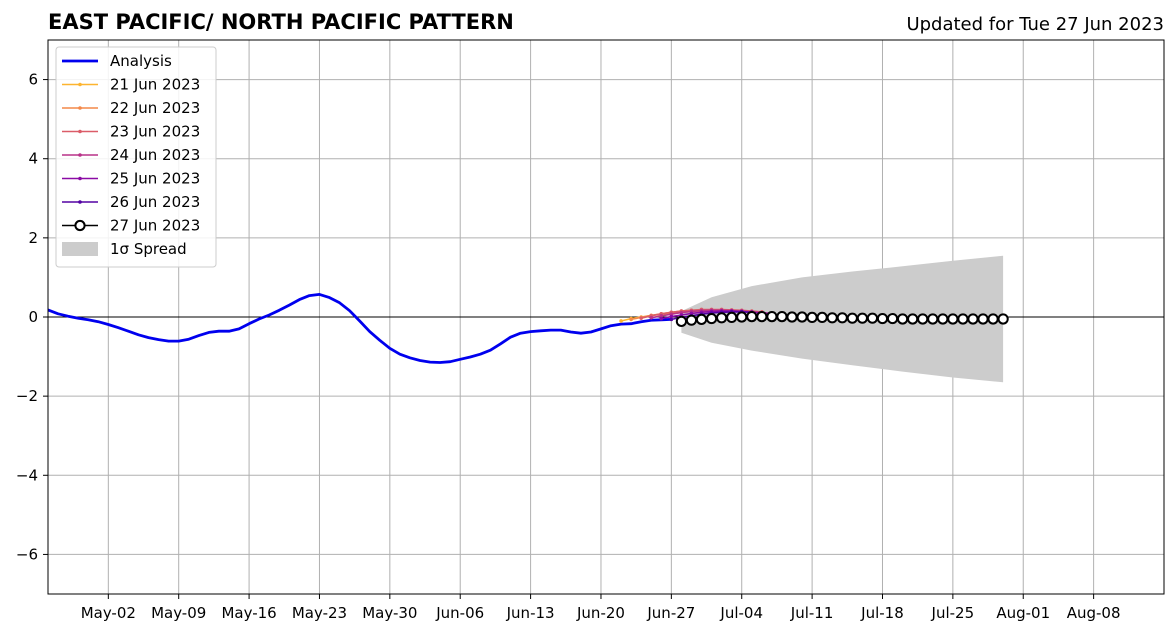 The width and height of the screenshot is (1176, 633). I want to click on legend-label: 25 Jun 2023, so click(155, 179).